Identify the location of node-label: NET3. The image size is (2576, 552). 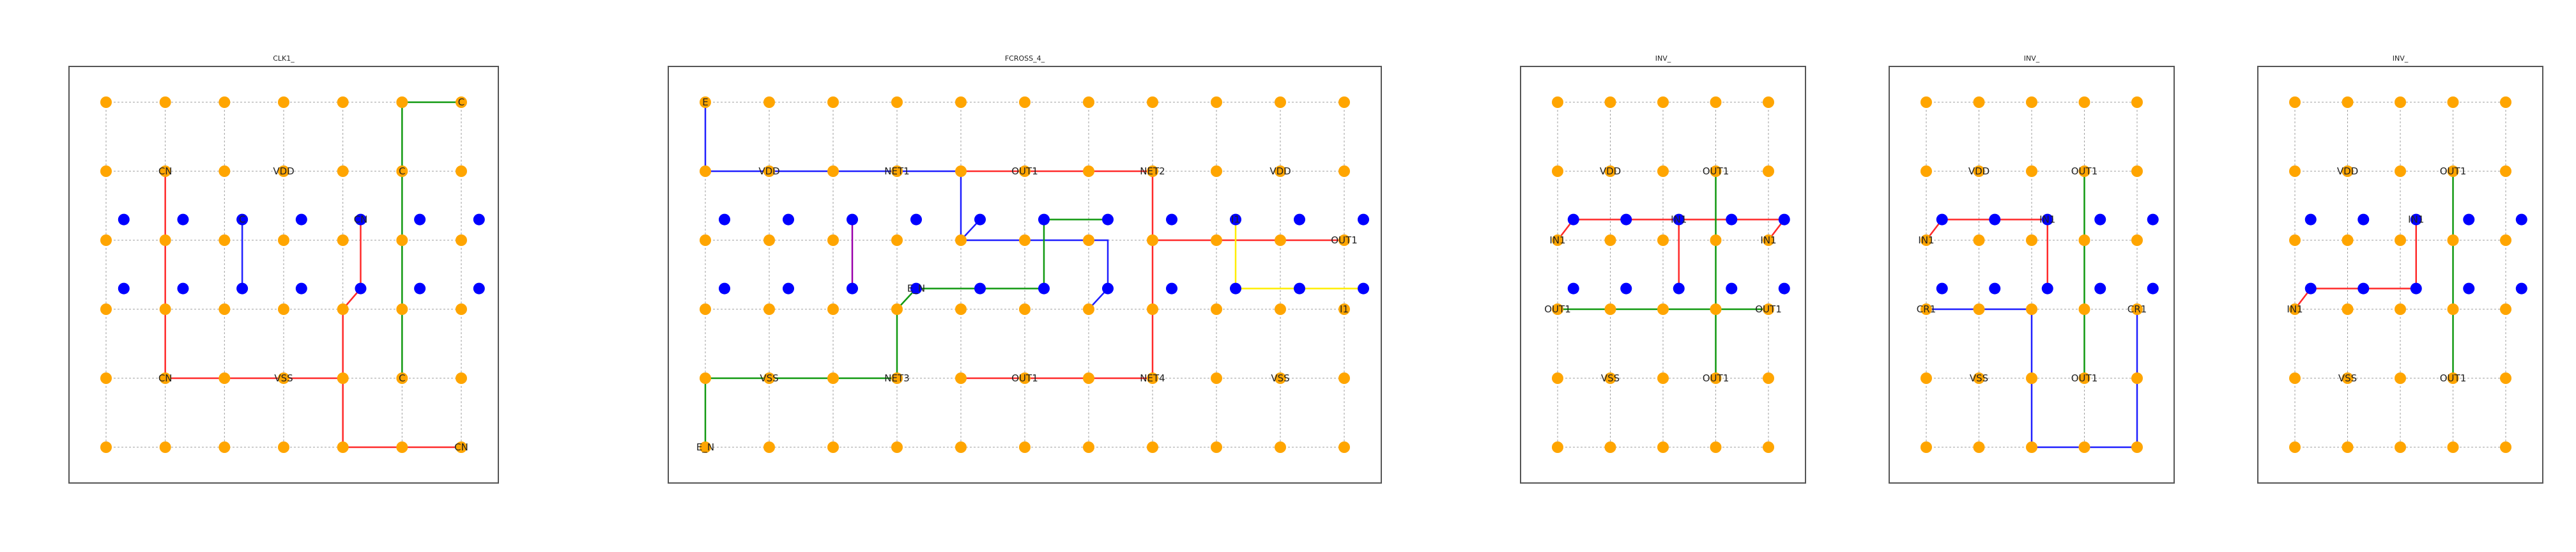
(896, 378).